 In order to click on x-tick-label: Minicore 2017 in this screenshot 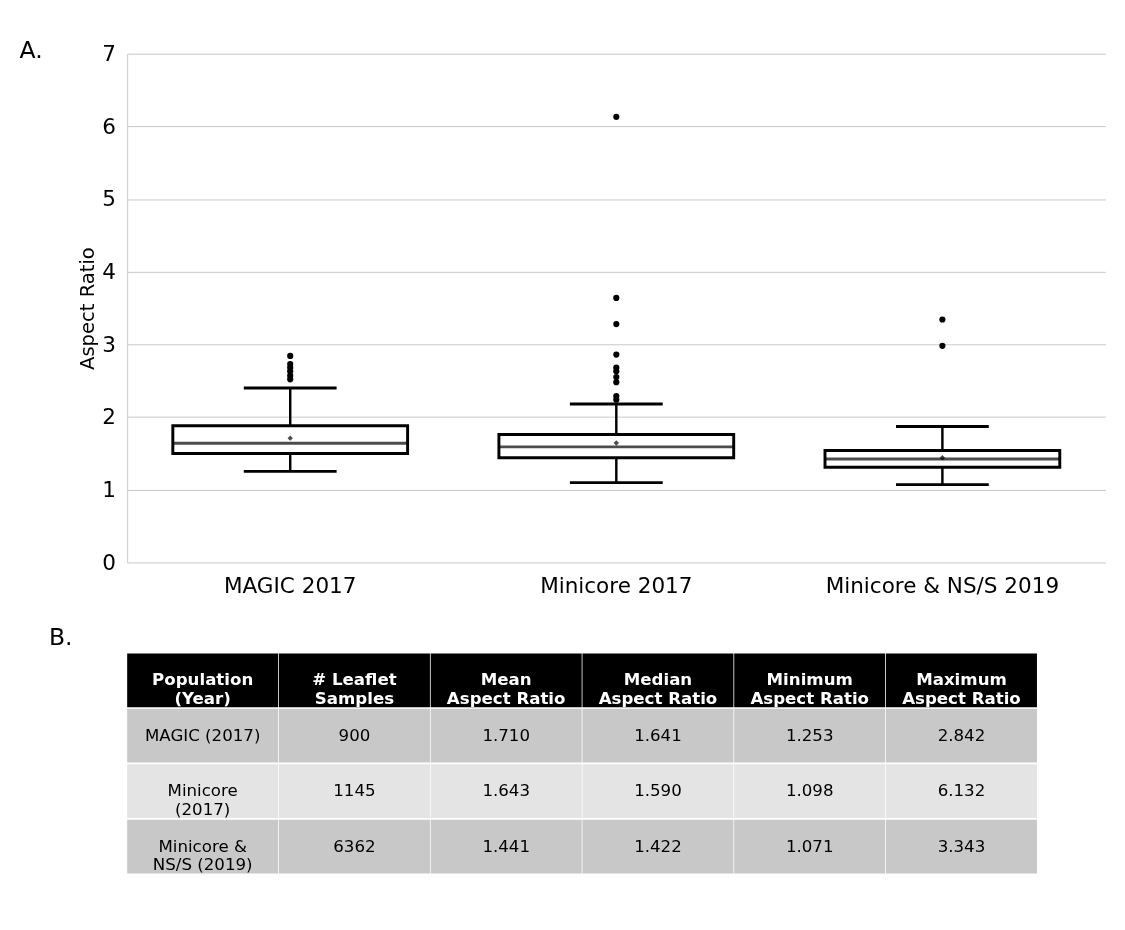, I will do `click(616, 586)`.